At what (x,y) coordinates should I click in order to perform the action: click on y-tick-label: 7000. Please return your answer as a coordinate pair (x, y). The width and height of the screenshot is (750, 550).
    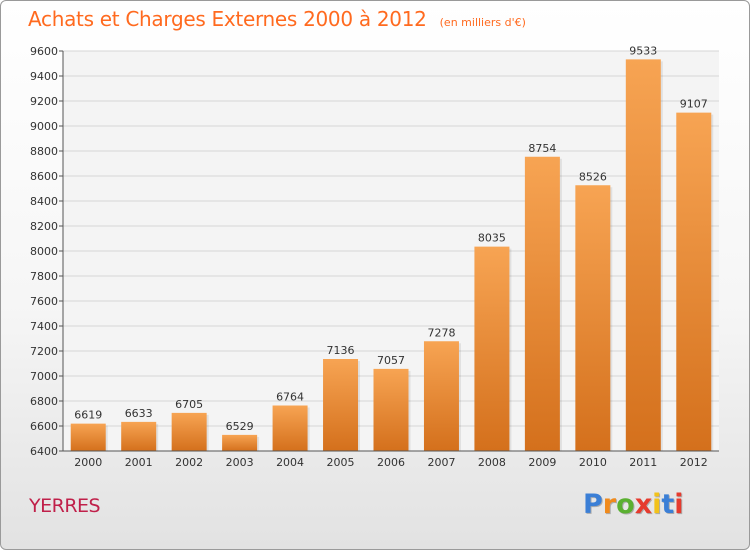
    Looking at the image, I should click on (44, 376).